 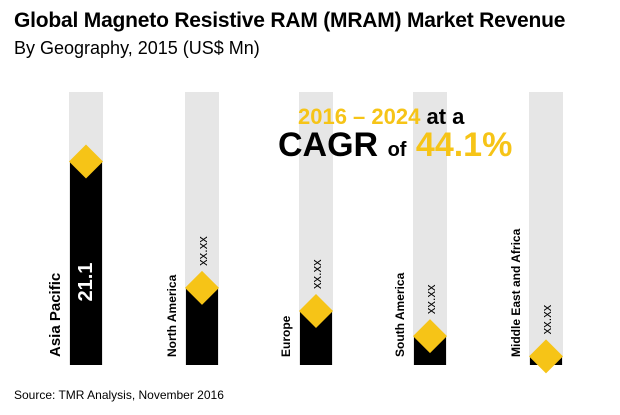 I want to click on cagr-rate: 44.1%, so click(x=464, y=145).